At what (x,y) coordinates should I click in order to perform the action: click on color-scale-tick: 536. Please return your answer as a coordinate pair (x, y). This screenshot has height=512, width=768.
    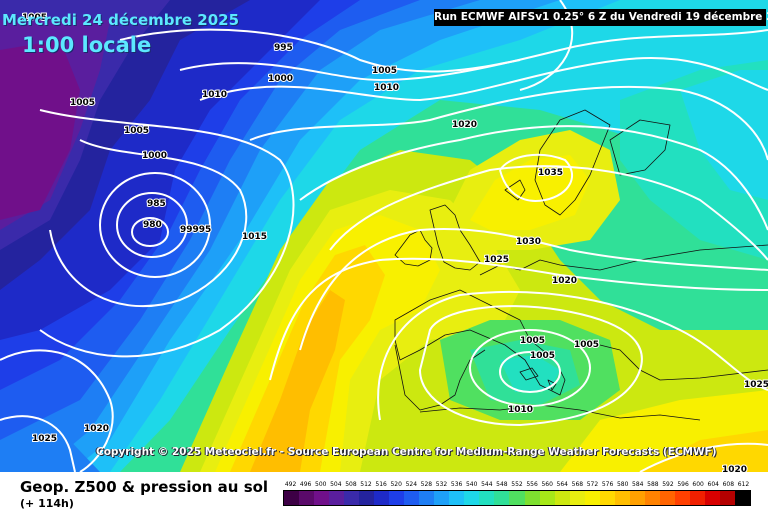
    Looking at the image, I should click on (456, 484).